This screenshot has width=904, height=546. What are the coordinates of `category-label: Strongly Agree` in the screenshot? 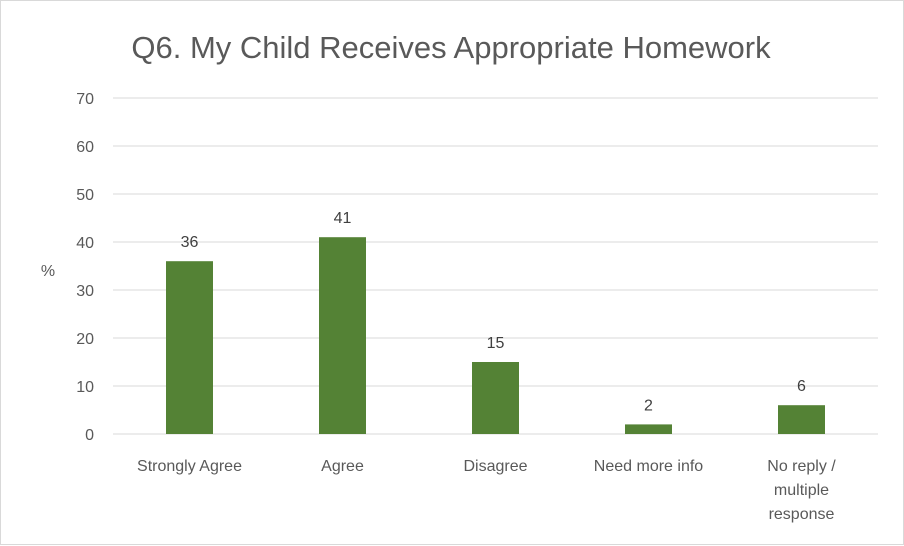 It's located at (189, 466).